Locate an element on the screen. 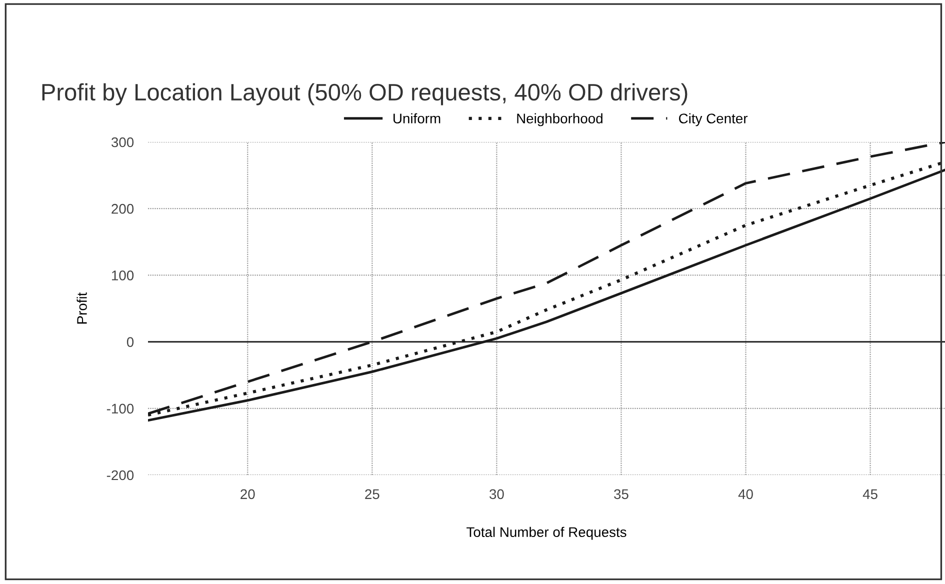  x-tick-label: 30 is located at coordinates (496, 494).